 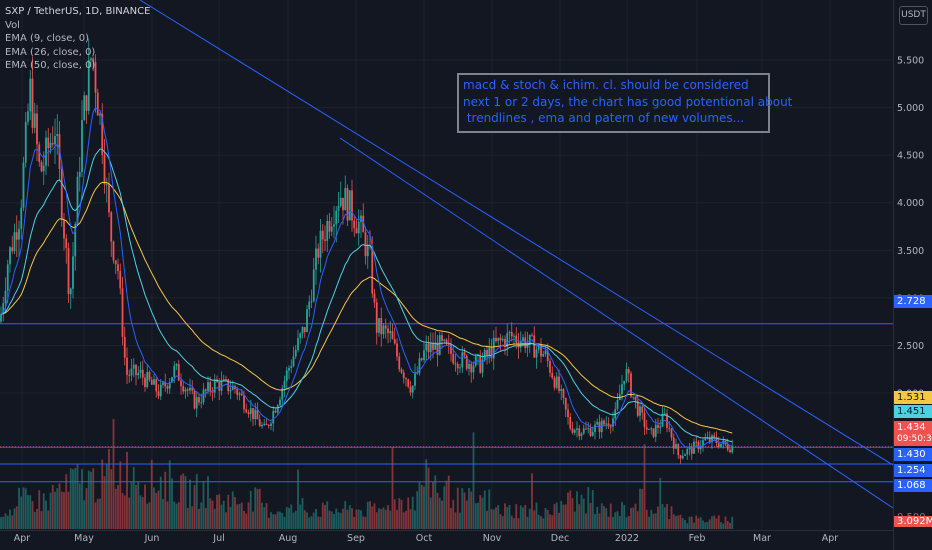 I want to click on legend-ema26: EMA (26, close, 0), so click(x=50, y=52).